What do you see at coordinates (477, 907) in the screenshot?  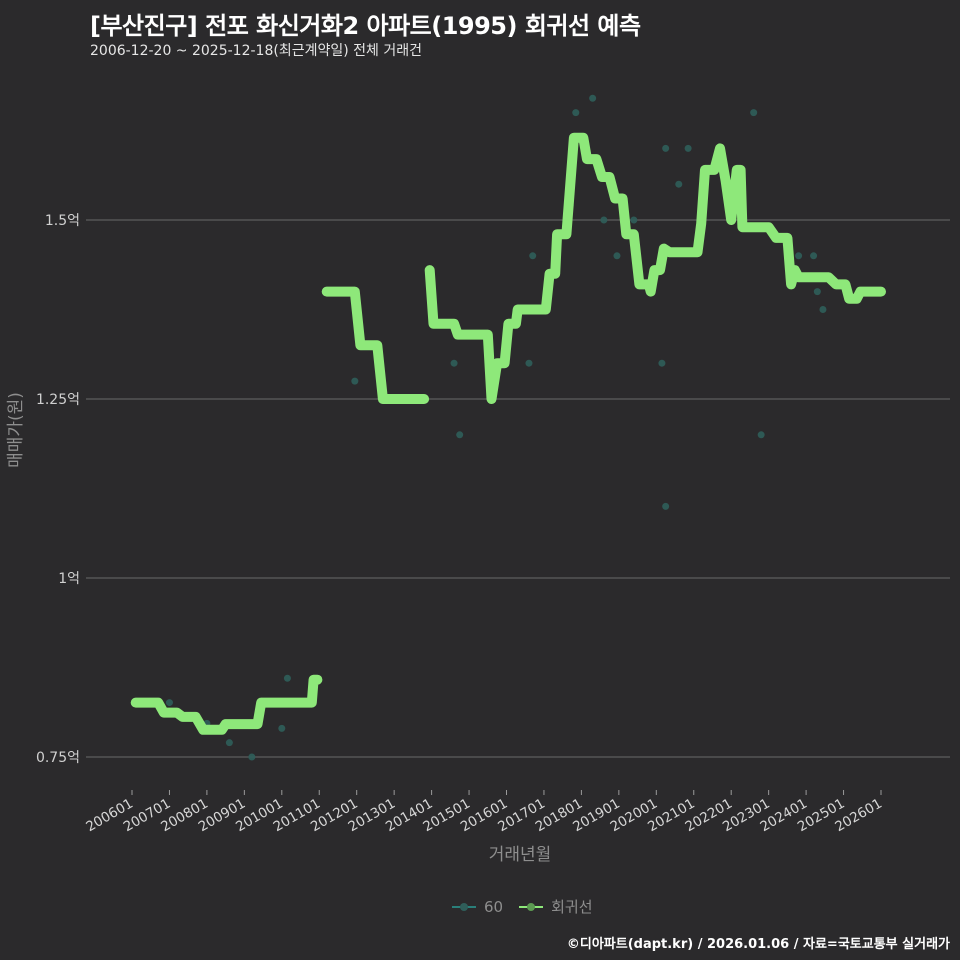 I see `legend-item-60: 60` at bounding box center [477, 907].